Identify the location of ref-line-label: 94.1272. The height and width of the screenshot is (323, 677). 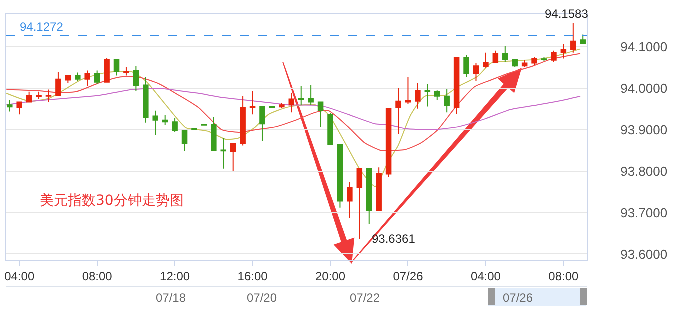
(42, 27).